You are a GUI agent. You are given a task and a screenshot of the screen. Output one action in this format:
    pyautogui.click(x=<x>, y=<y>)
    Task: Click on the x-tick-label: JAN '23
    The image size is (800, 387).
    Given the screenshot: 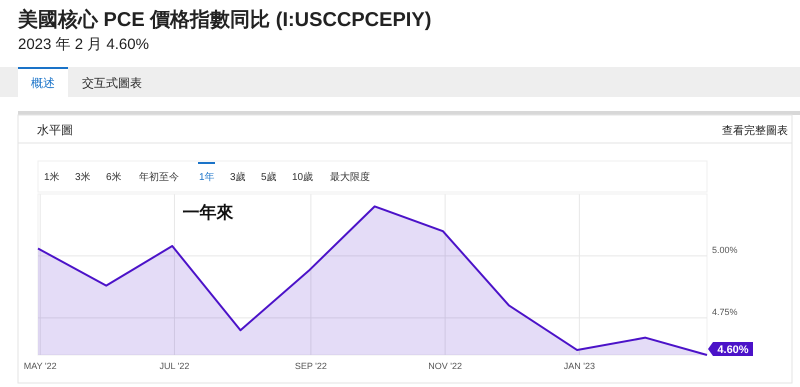 What is the action you would take?
    pyautogui.click(x=579, y=366)
    